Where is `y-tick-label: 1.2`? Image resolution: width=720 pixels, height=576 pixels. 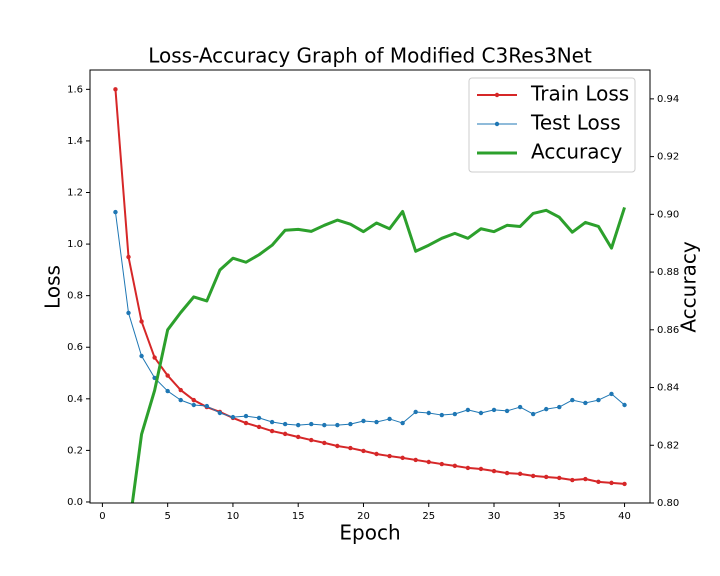
y-tick-label: 1.2 is located at coordinates (75, 192).